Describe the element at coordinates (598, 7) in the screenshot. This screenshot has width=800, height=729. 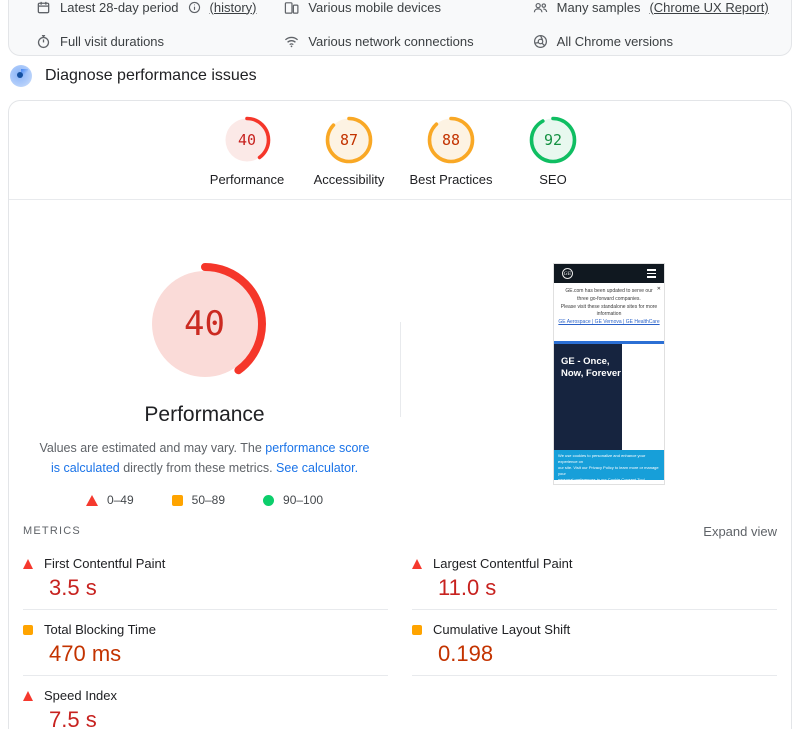
I see `env-samples-label: Many samples` at that location.